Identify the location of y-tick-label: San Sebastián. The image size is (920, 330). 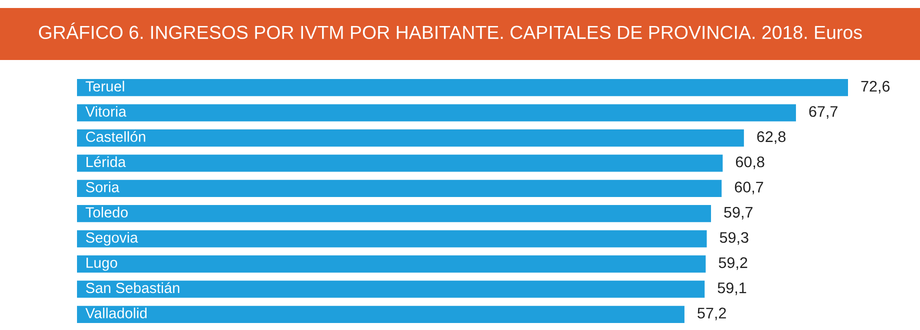
(133, 288).